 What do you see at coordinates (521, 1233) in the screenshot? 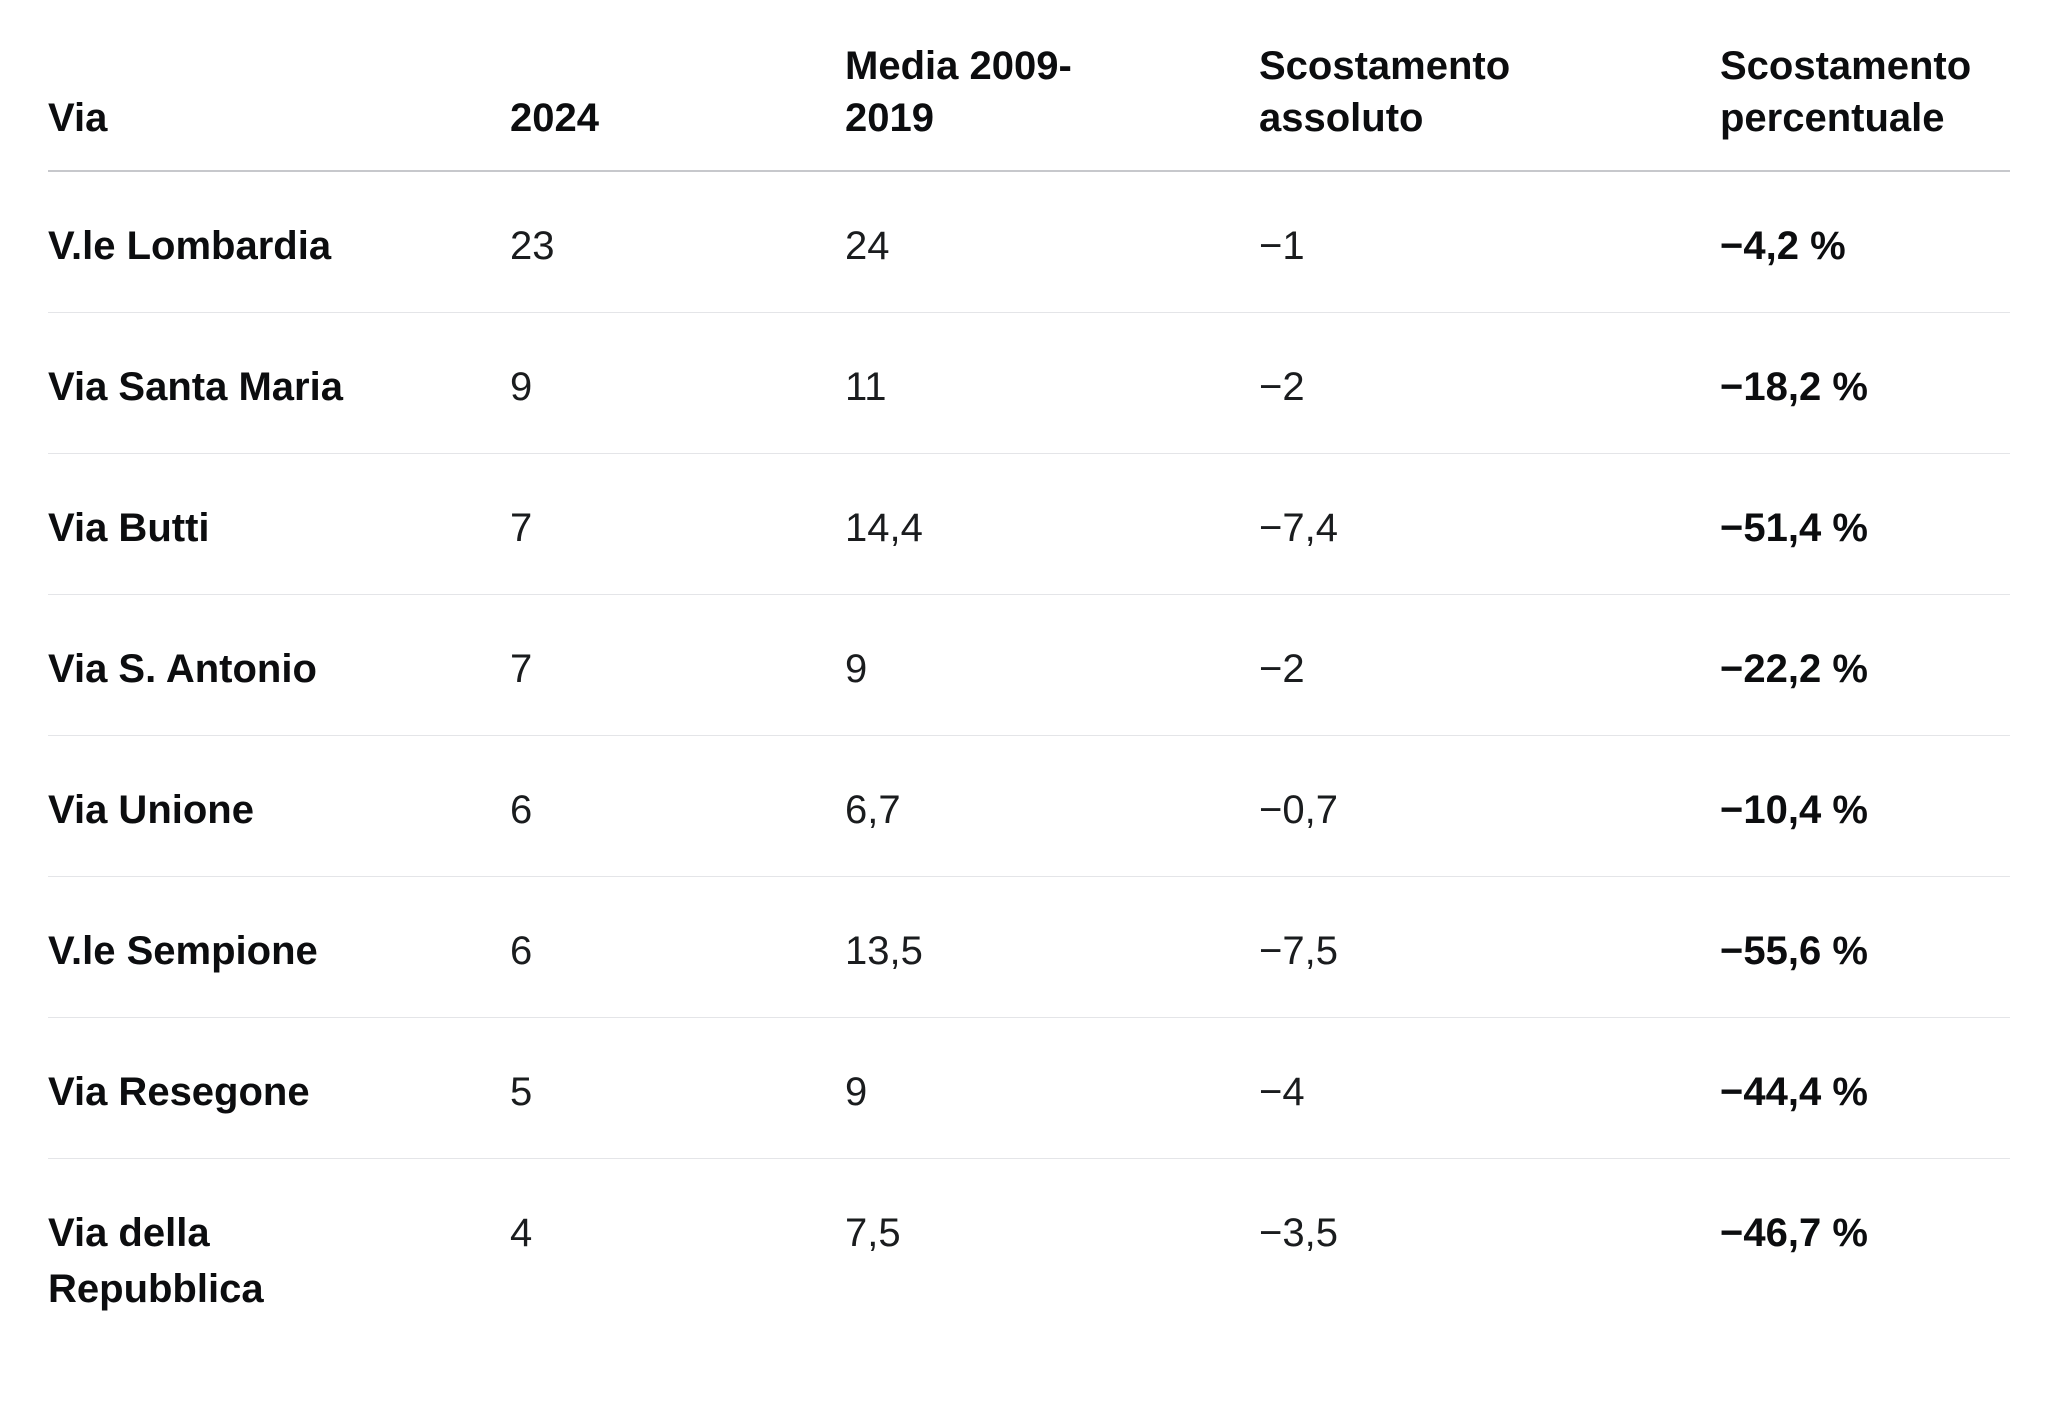
I see `value-2024: 4` at bounding box center [521, 1233].